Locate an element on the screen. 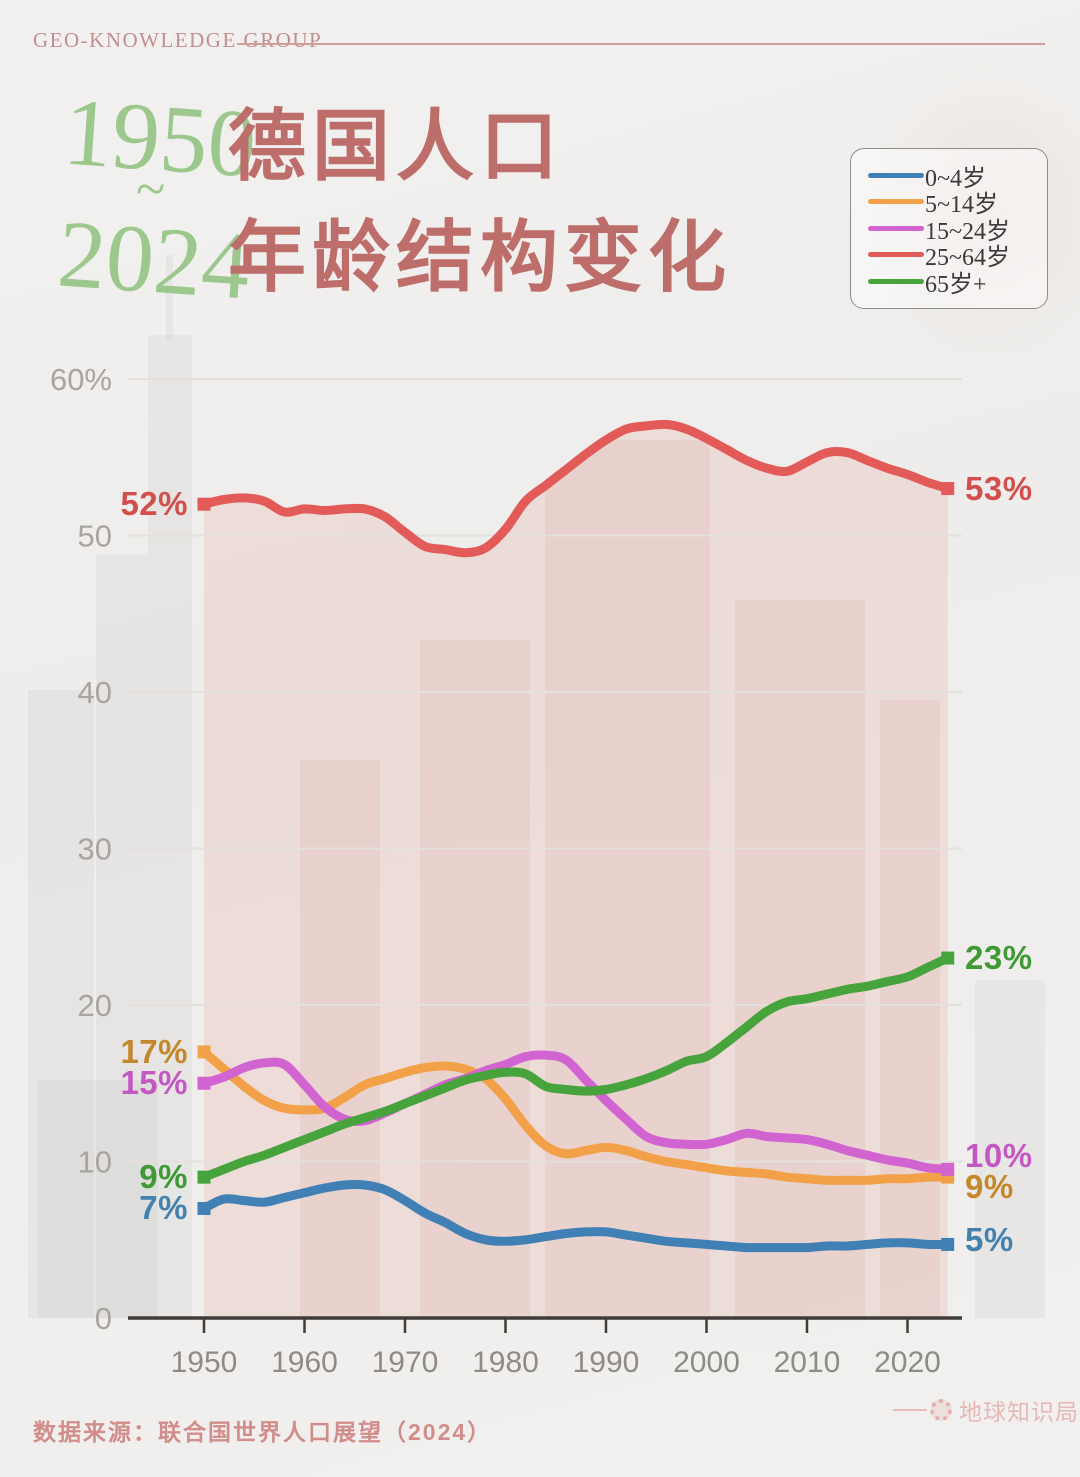 Image resolution: width=1080 pixels, height=1477 pixels. legend-label: 15~24岁 is located at coordinates (967, 231).